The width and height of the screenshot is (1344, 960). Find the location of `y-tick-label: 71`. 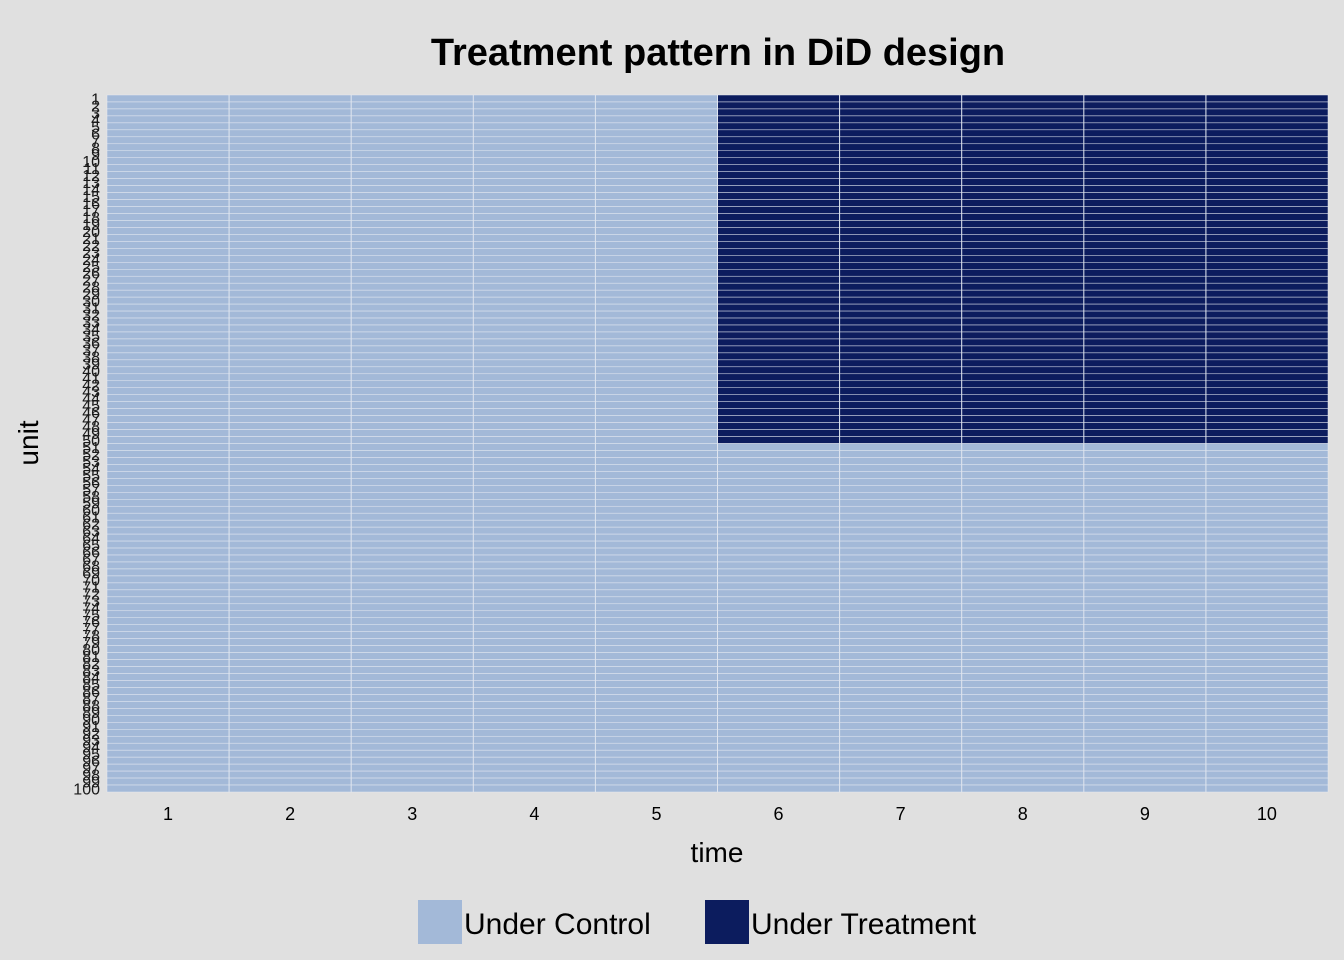

y-tick-label: 71 is located at coordinates (91, 587).